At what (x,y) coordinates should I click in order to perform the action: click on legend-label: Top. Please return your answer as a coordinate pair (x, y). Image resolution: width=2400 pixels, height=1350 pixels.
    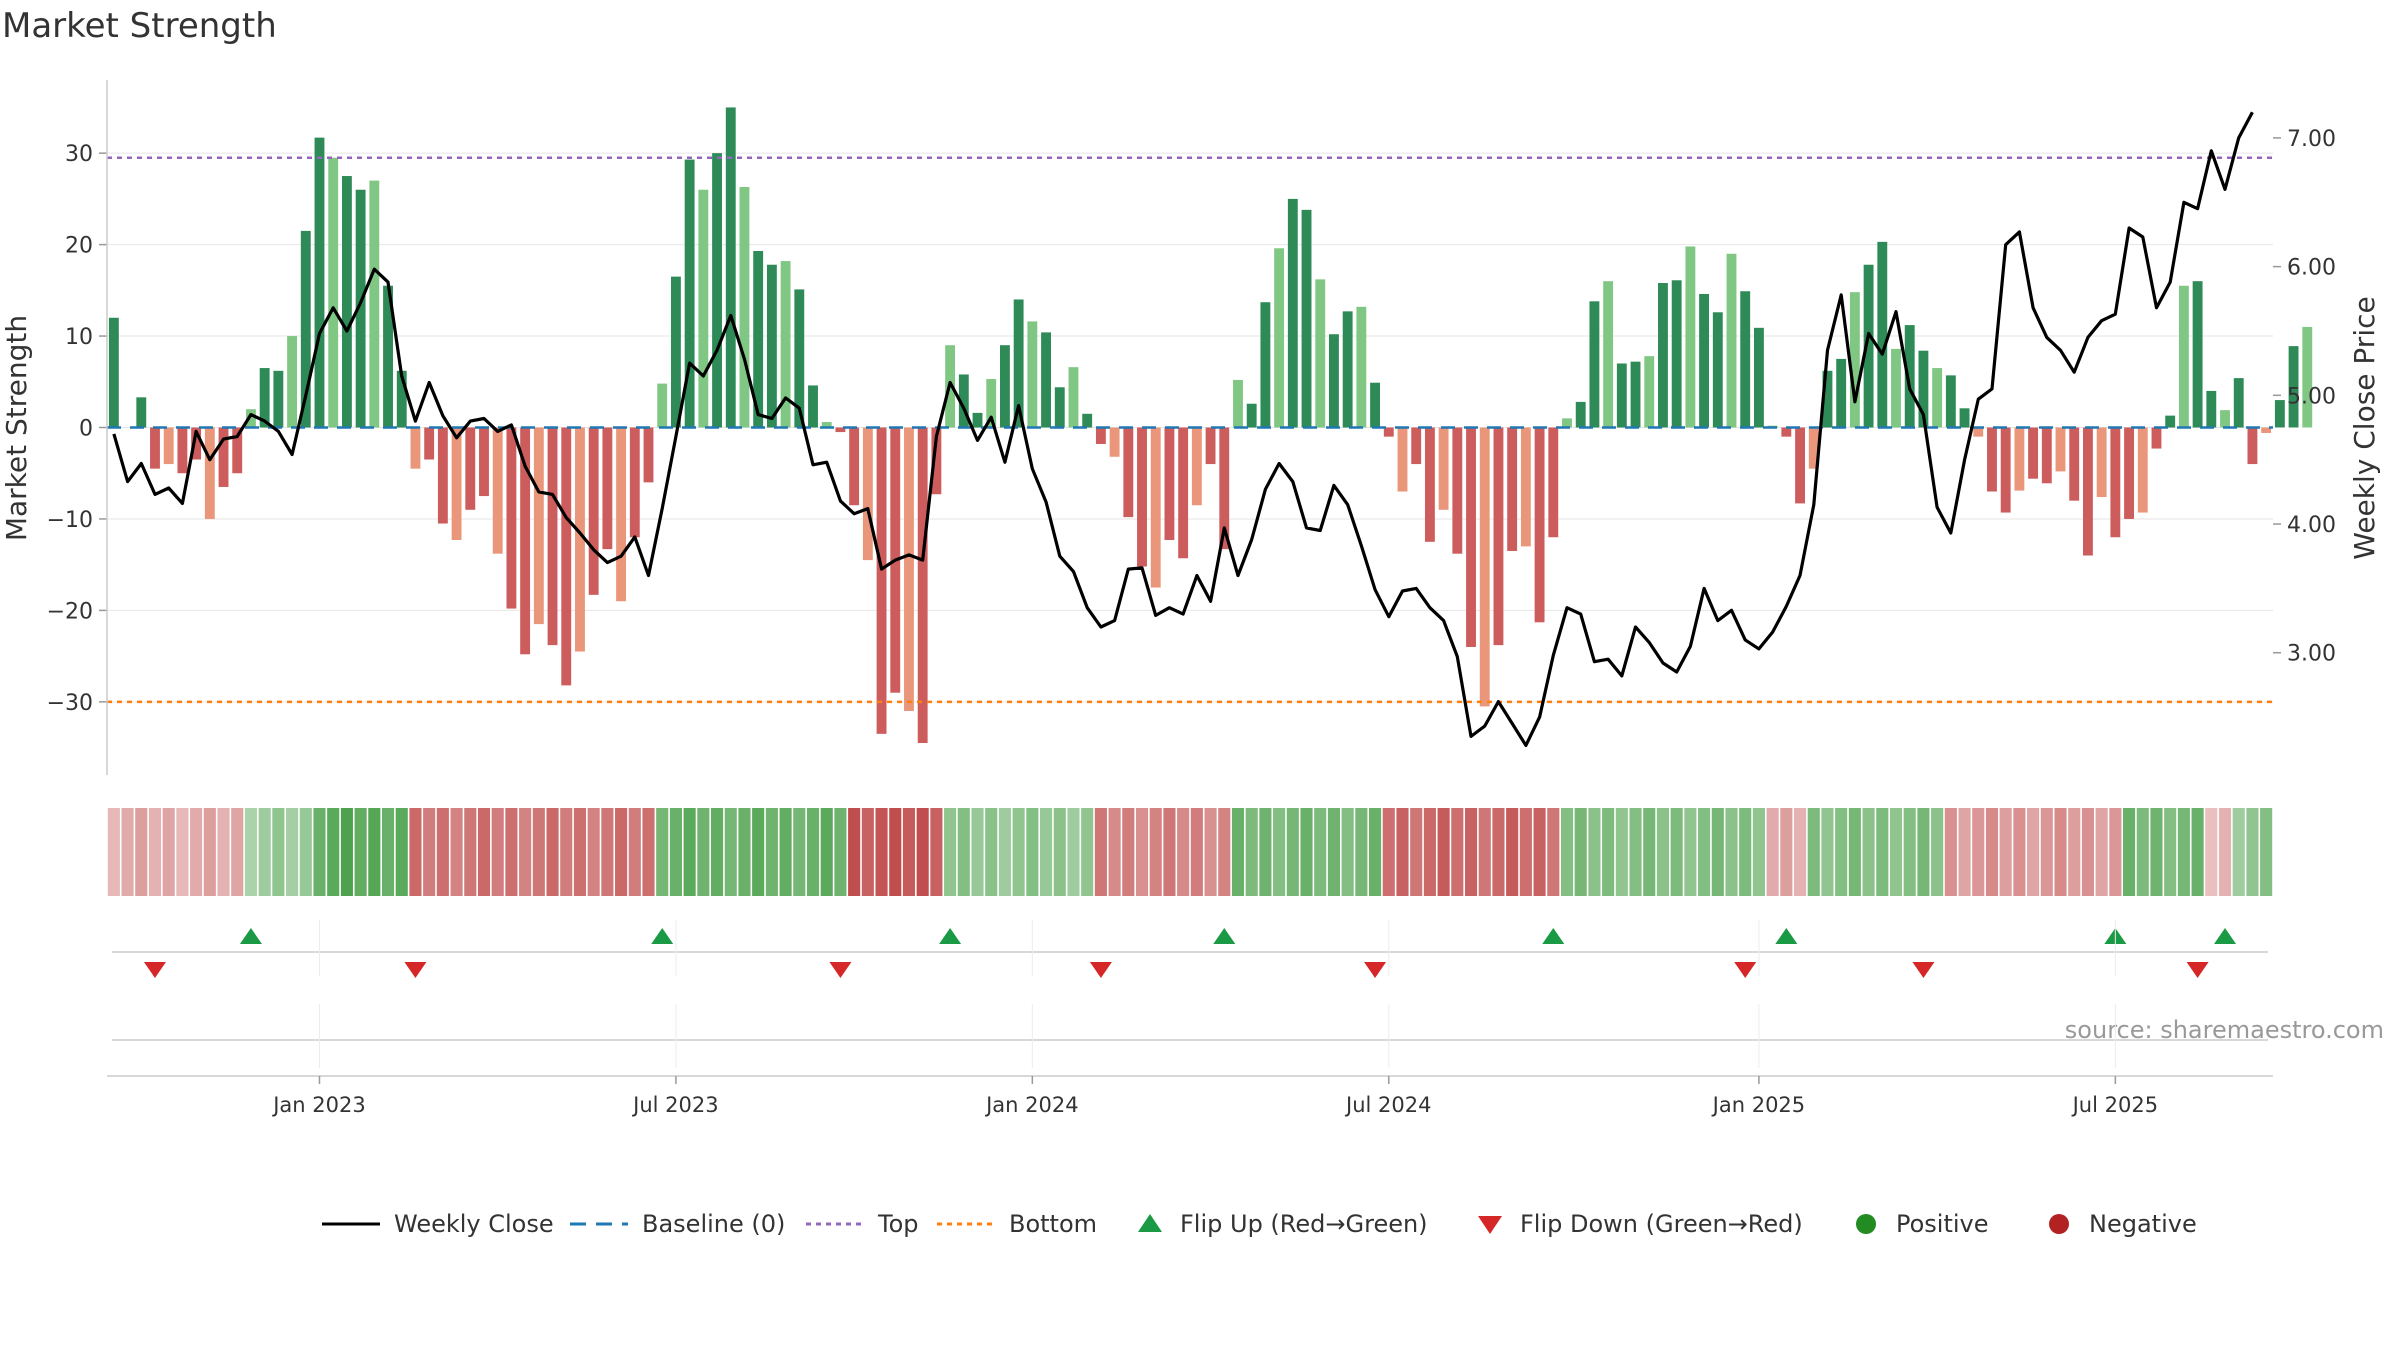
    Looking at the image, I should click on (898, 1224).